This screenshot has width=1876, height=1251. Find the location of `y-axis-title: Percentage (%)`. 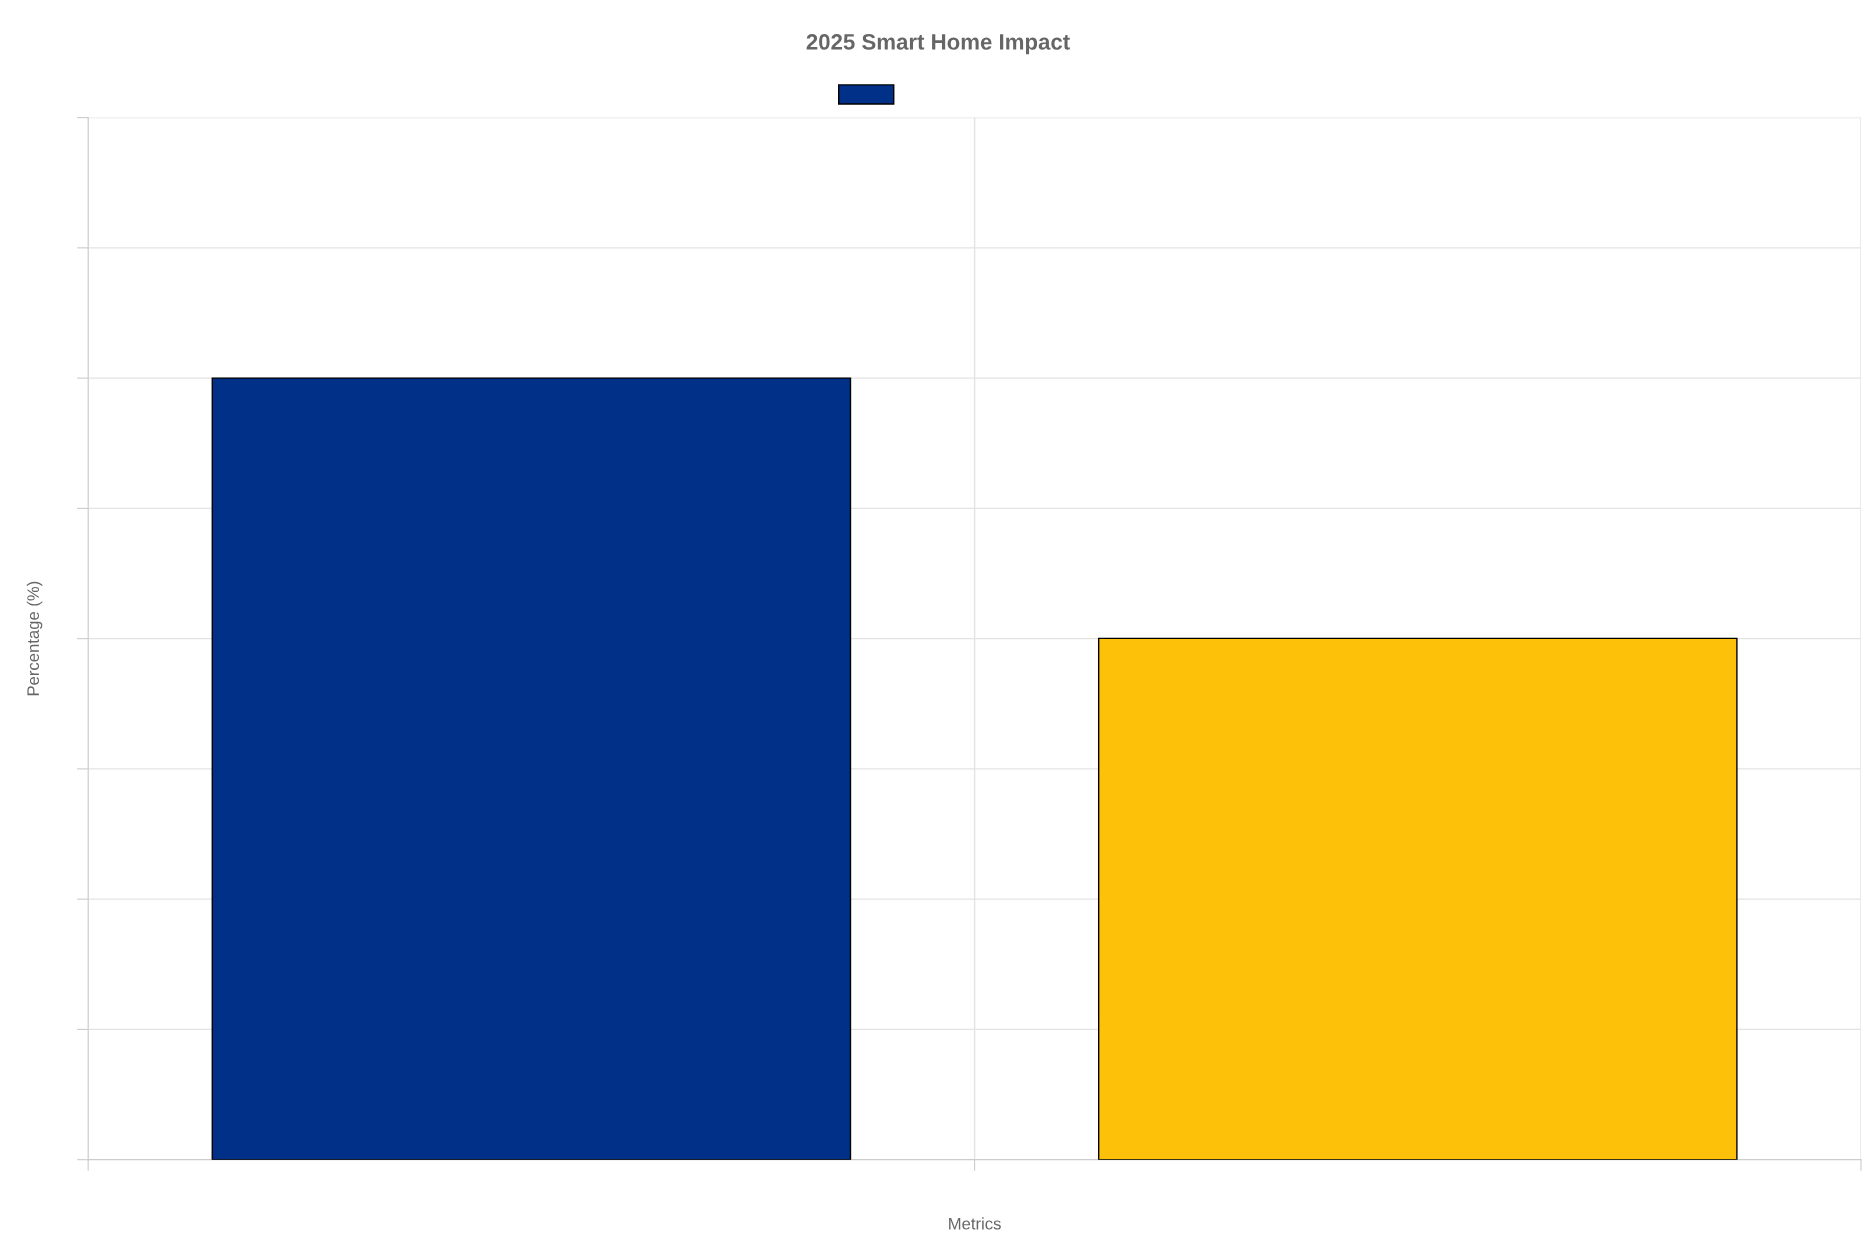

y-axis-title: Percentage (%) is located at coordinates (34, 638).